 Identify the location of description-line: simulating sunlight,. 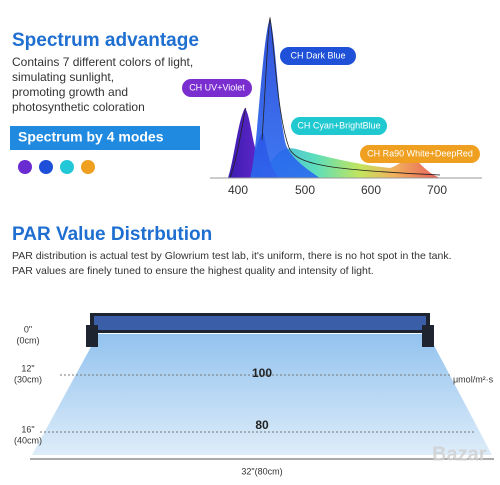
(63, 77).